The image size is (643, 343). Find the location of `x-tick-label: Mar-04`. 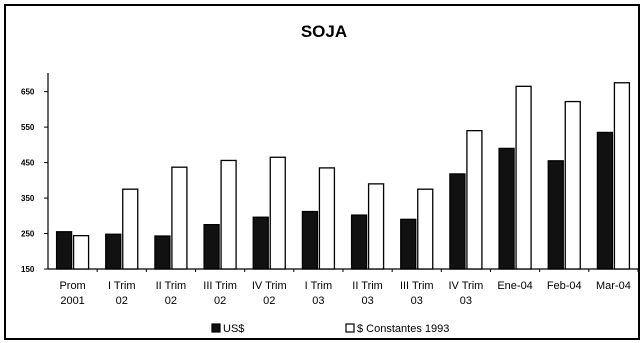

x-tick-label: Mar-04 is located at coordinates (613, 286).